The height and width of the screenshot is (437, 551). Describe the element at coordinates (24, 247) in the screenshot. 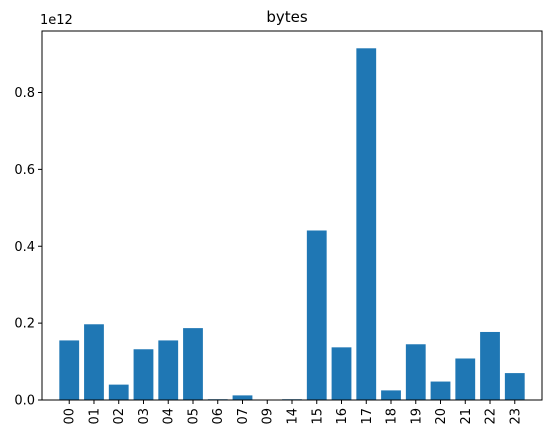

I see `y-tick-label: 0.4` at that location.